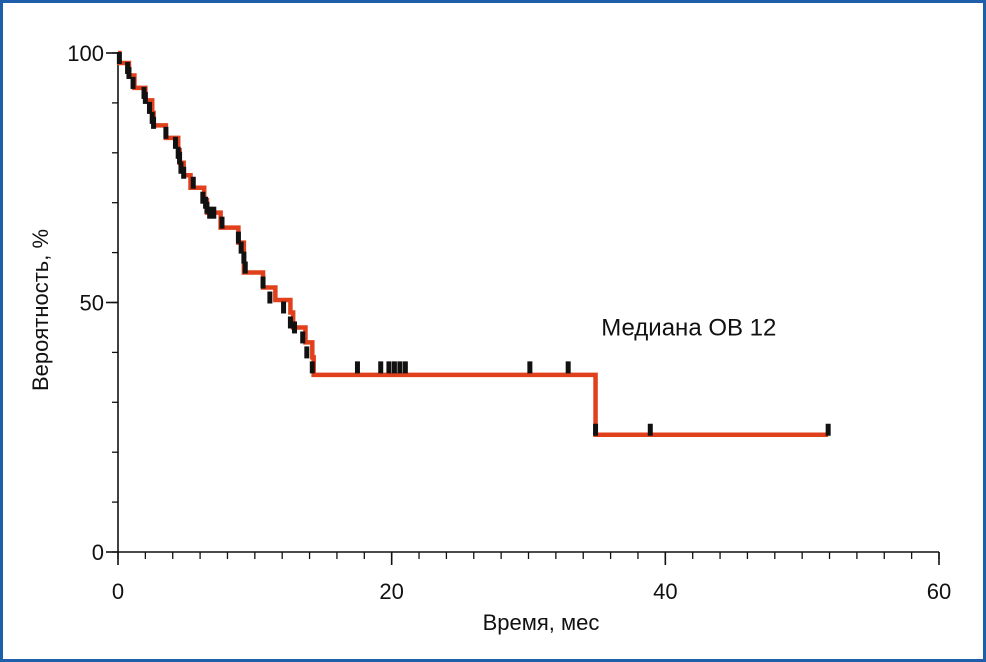 This screenshot has width=986, height=662. What do you see at coordinates (541, 622) in the screenshot?
I see `x-axis-title: Время, мес` at bounding box center [541, 622].